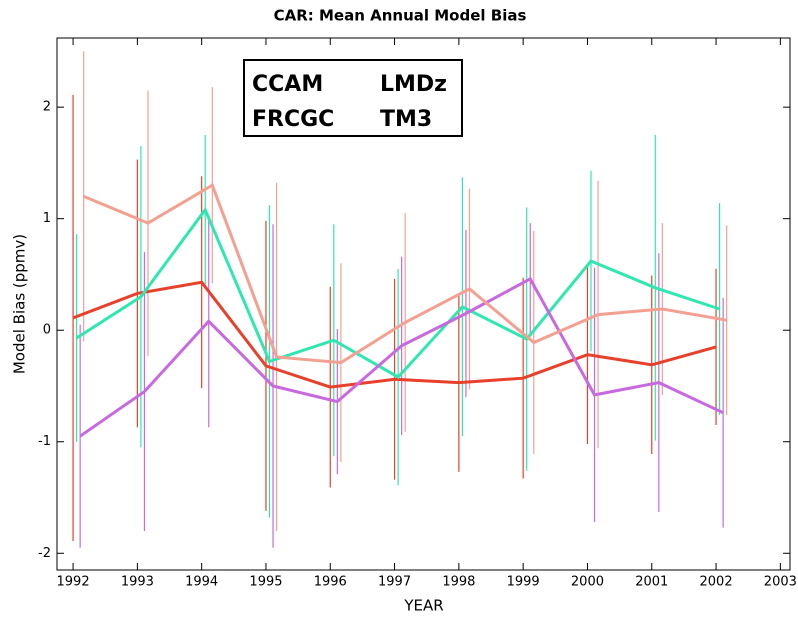 This screenshot has width=798, height=619. What do you see at coordinates (406, 119) in the screenshot?
I see `legend-label: TM3` at bounding box center [406, 119].